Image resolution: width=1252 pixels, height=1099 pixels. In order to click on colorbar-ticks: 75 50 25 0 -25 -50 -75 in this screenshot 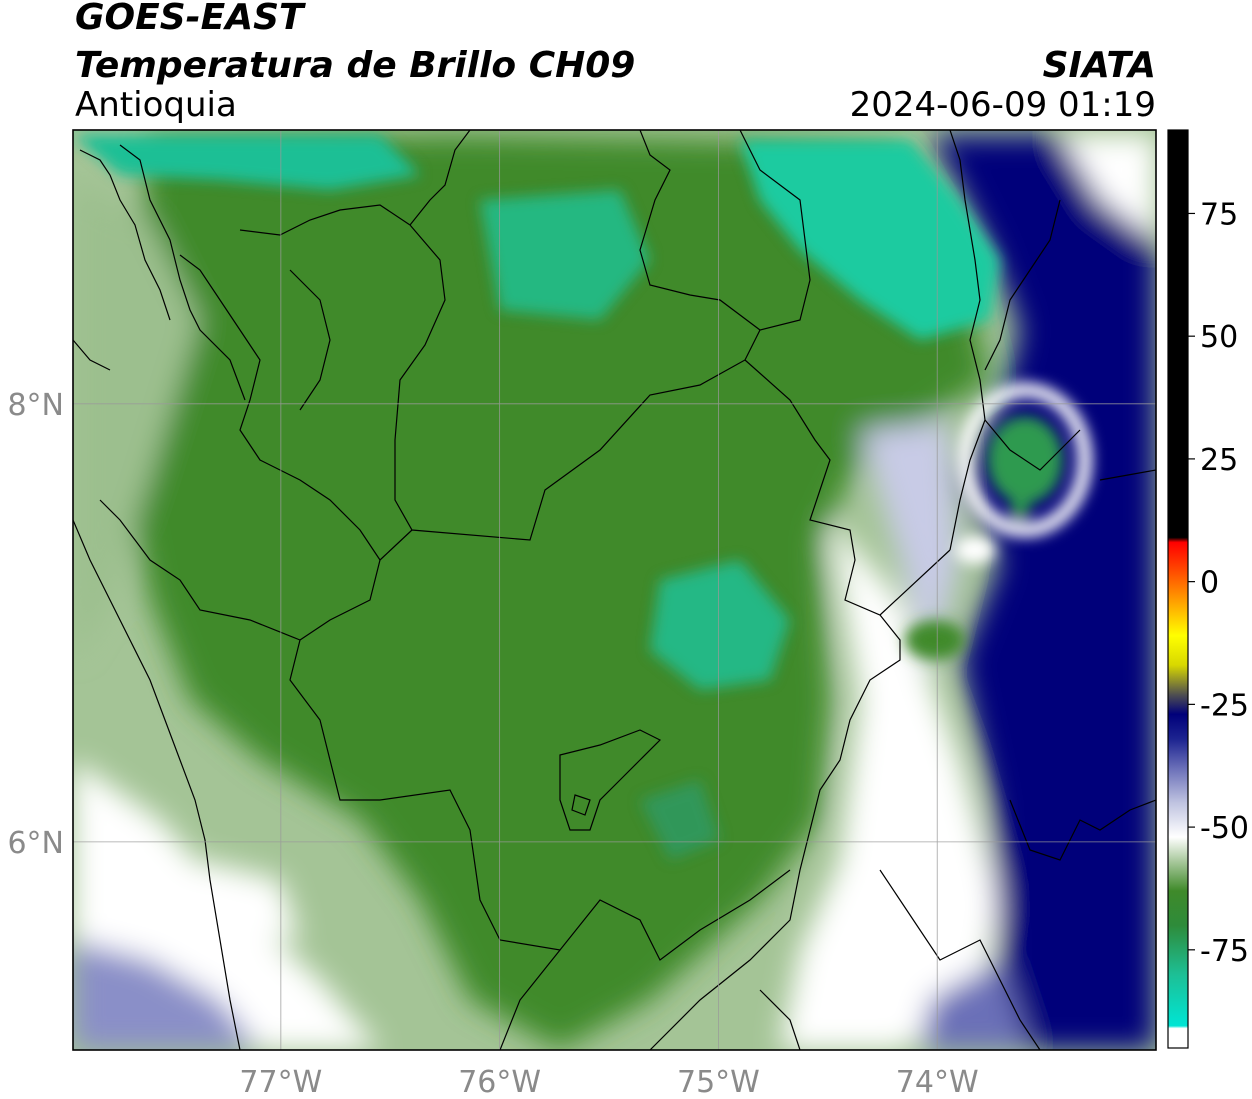, I will do `click(1218, 583)`.